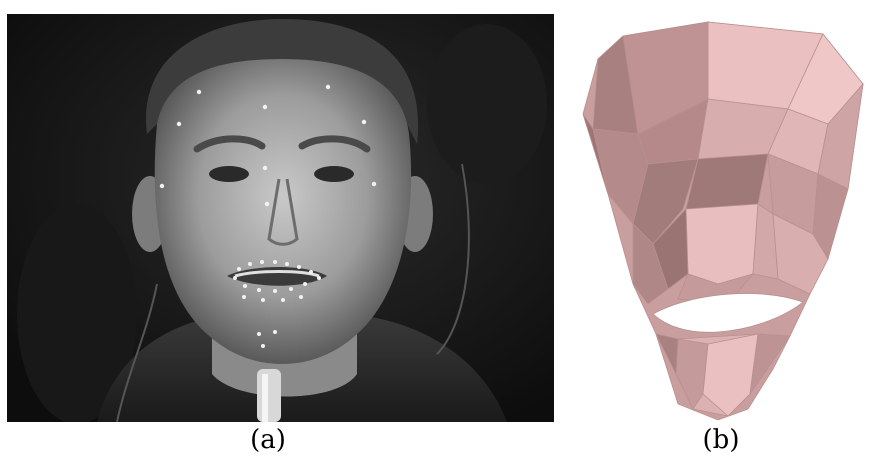 This screenshot has height=464, width=877. What do you see at coordinates (268, 216) in the screenshot?
I see `marker-dots` at bounding box center [268, 216].